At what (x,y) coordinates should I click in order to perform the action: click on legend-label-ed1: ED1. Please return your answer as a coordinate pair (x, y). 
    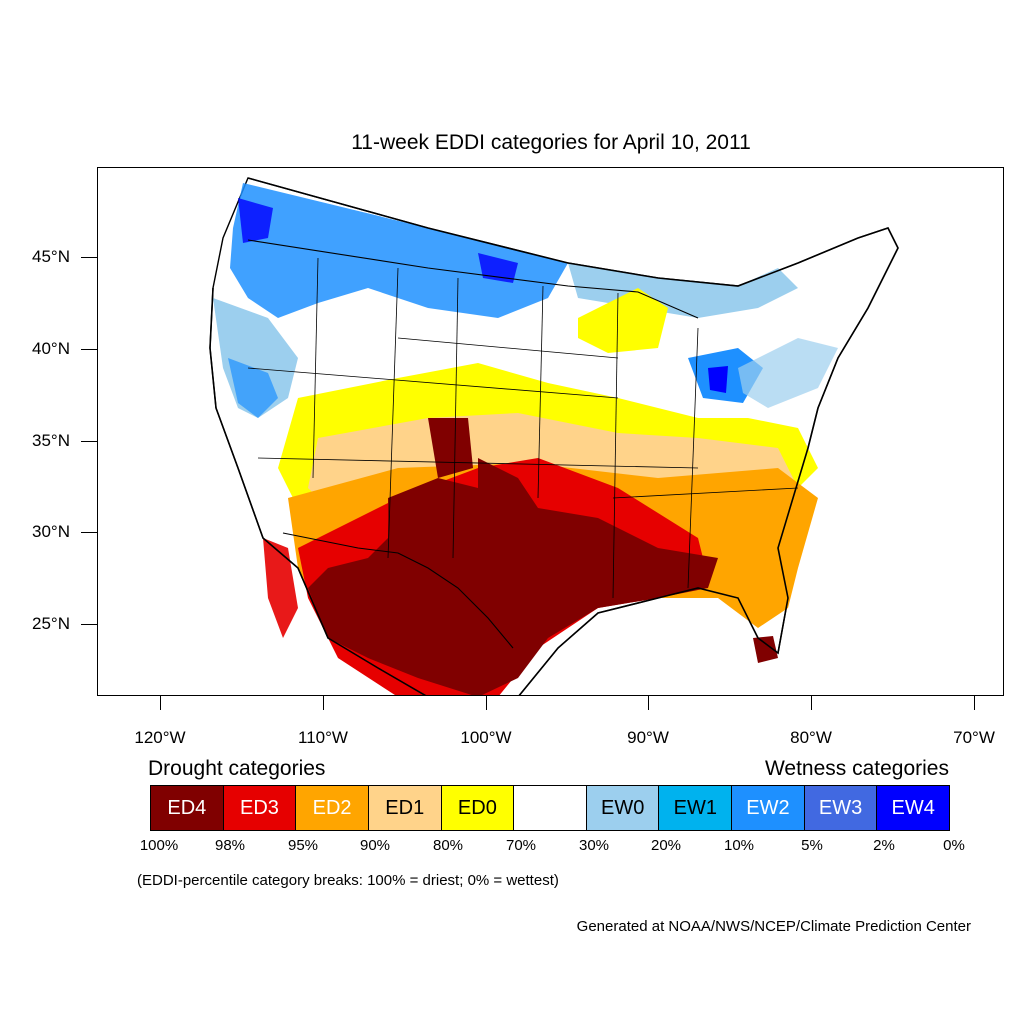
    Looking at the image, I should click on (405, 807).